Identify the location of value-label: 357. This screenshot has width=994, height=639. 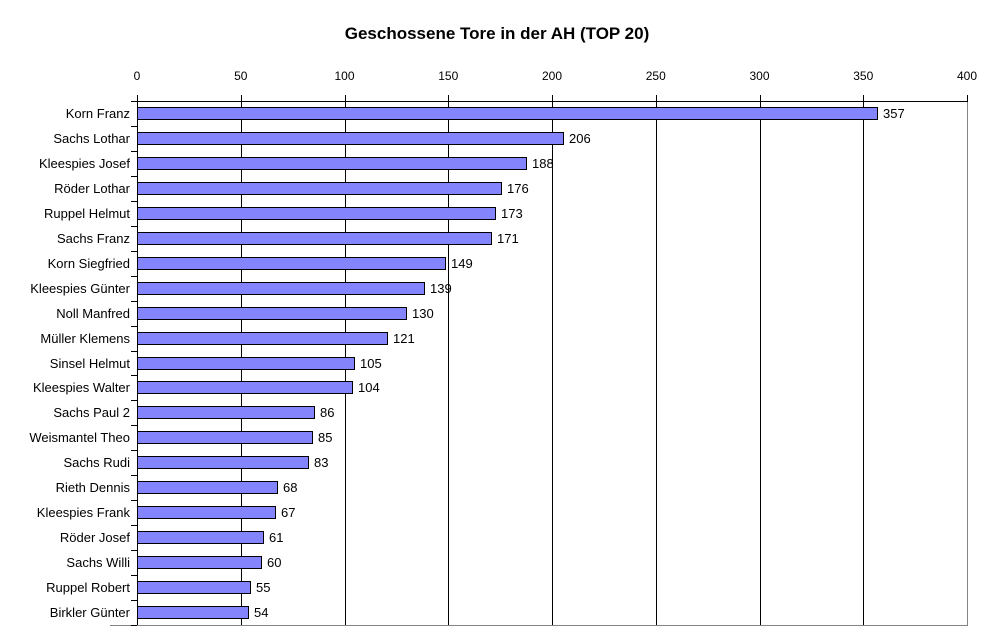
(894, 113).